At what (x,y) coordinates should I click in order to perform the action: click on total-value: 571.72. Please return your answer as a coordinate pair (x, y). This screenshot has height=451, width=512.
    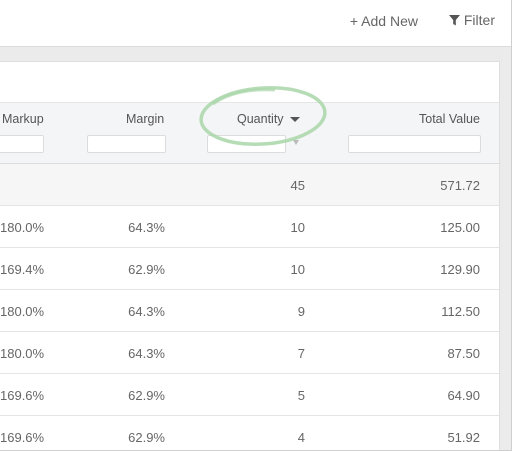
    Looking at the image, I should click on (460, 185).